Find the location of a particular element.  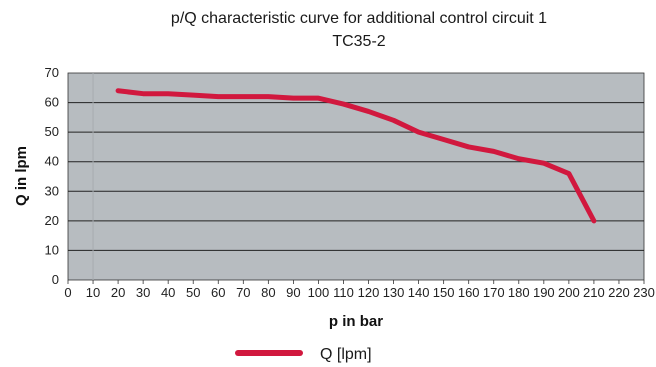

legend-label: Q [lpm] is located at coordinates (346, 354).